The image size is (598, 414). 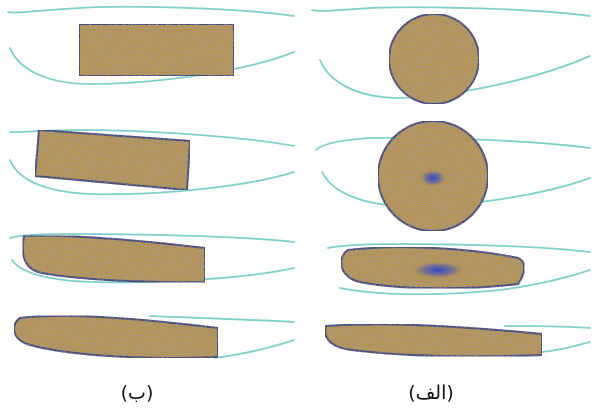 What do you see at coordinates (434, 59) in the screenshot?
I see `particle-circle` at bounding box center [434, 59].